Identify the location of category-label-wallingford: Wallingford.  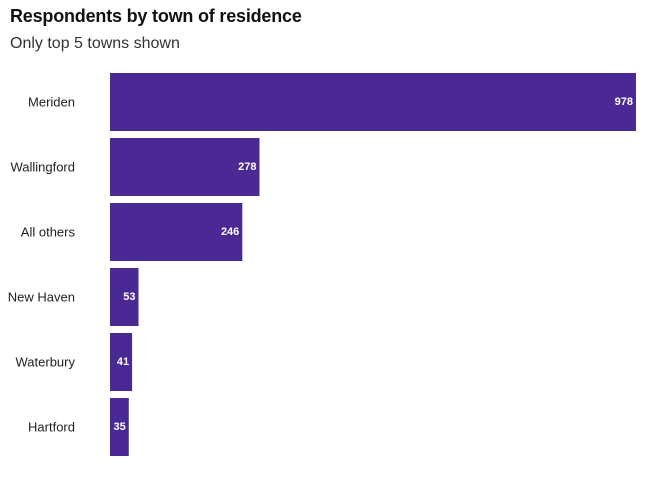
(42, 167).